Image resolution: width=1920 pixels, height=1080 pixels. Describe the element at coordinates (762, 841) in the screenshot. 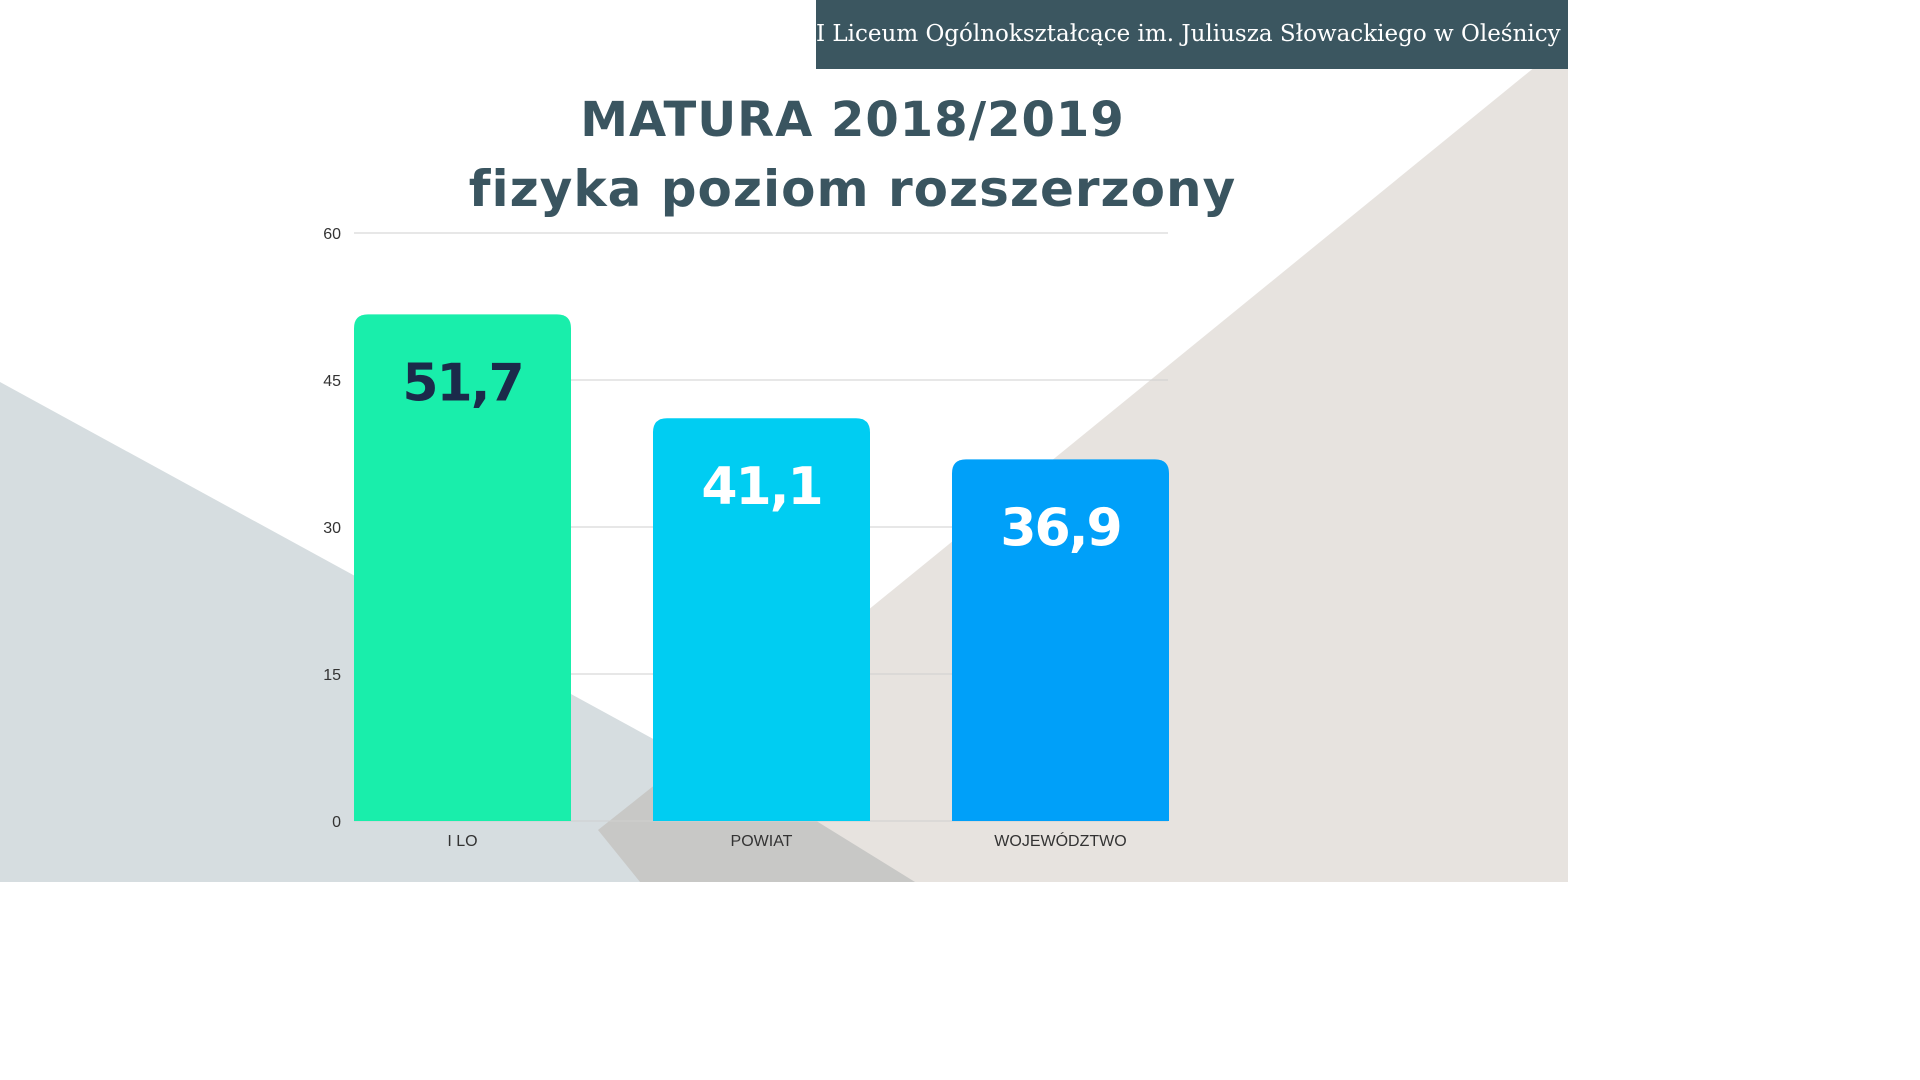

I see `x-tick-label: POWIAT` at that location.